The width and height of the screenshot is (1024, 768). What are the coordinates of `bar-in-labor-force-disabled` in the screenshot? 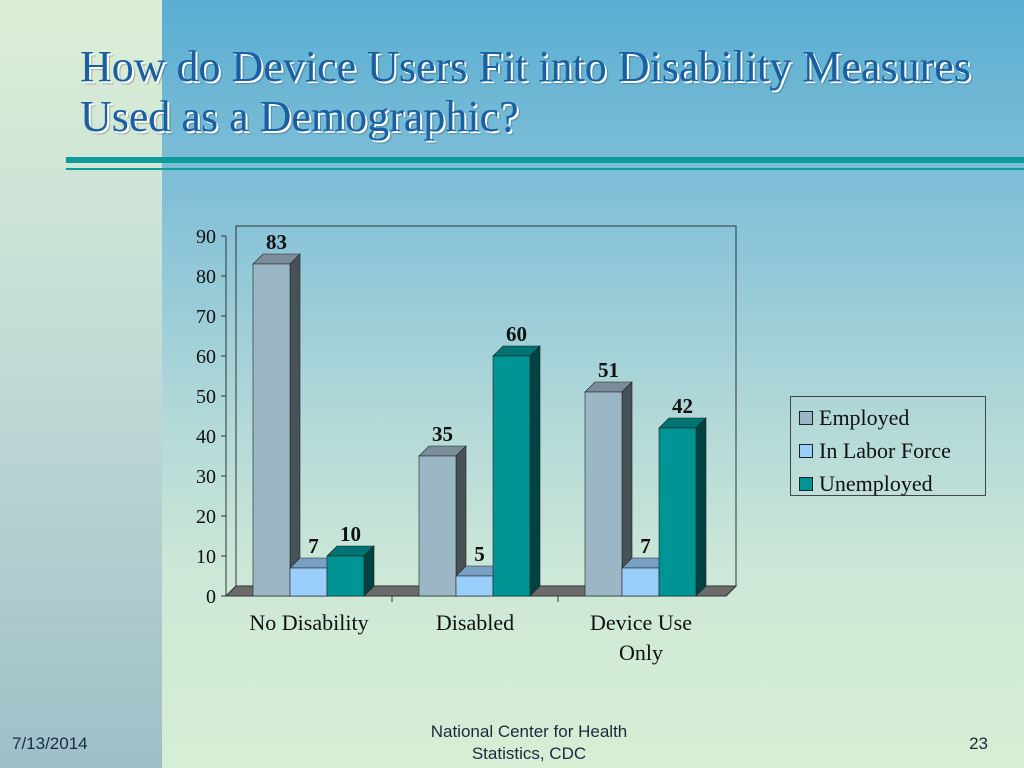 It's located at (474, 586).